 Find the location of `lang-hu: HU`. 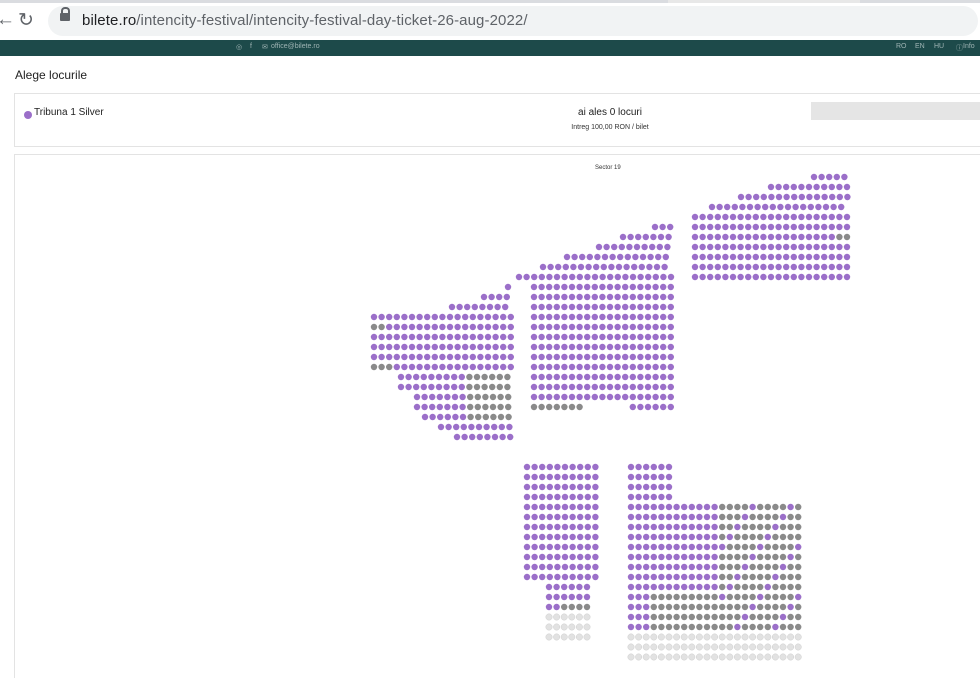

lang-hu: HU is located at coordinates (939, 46).